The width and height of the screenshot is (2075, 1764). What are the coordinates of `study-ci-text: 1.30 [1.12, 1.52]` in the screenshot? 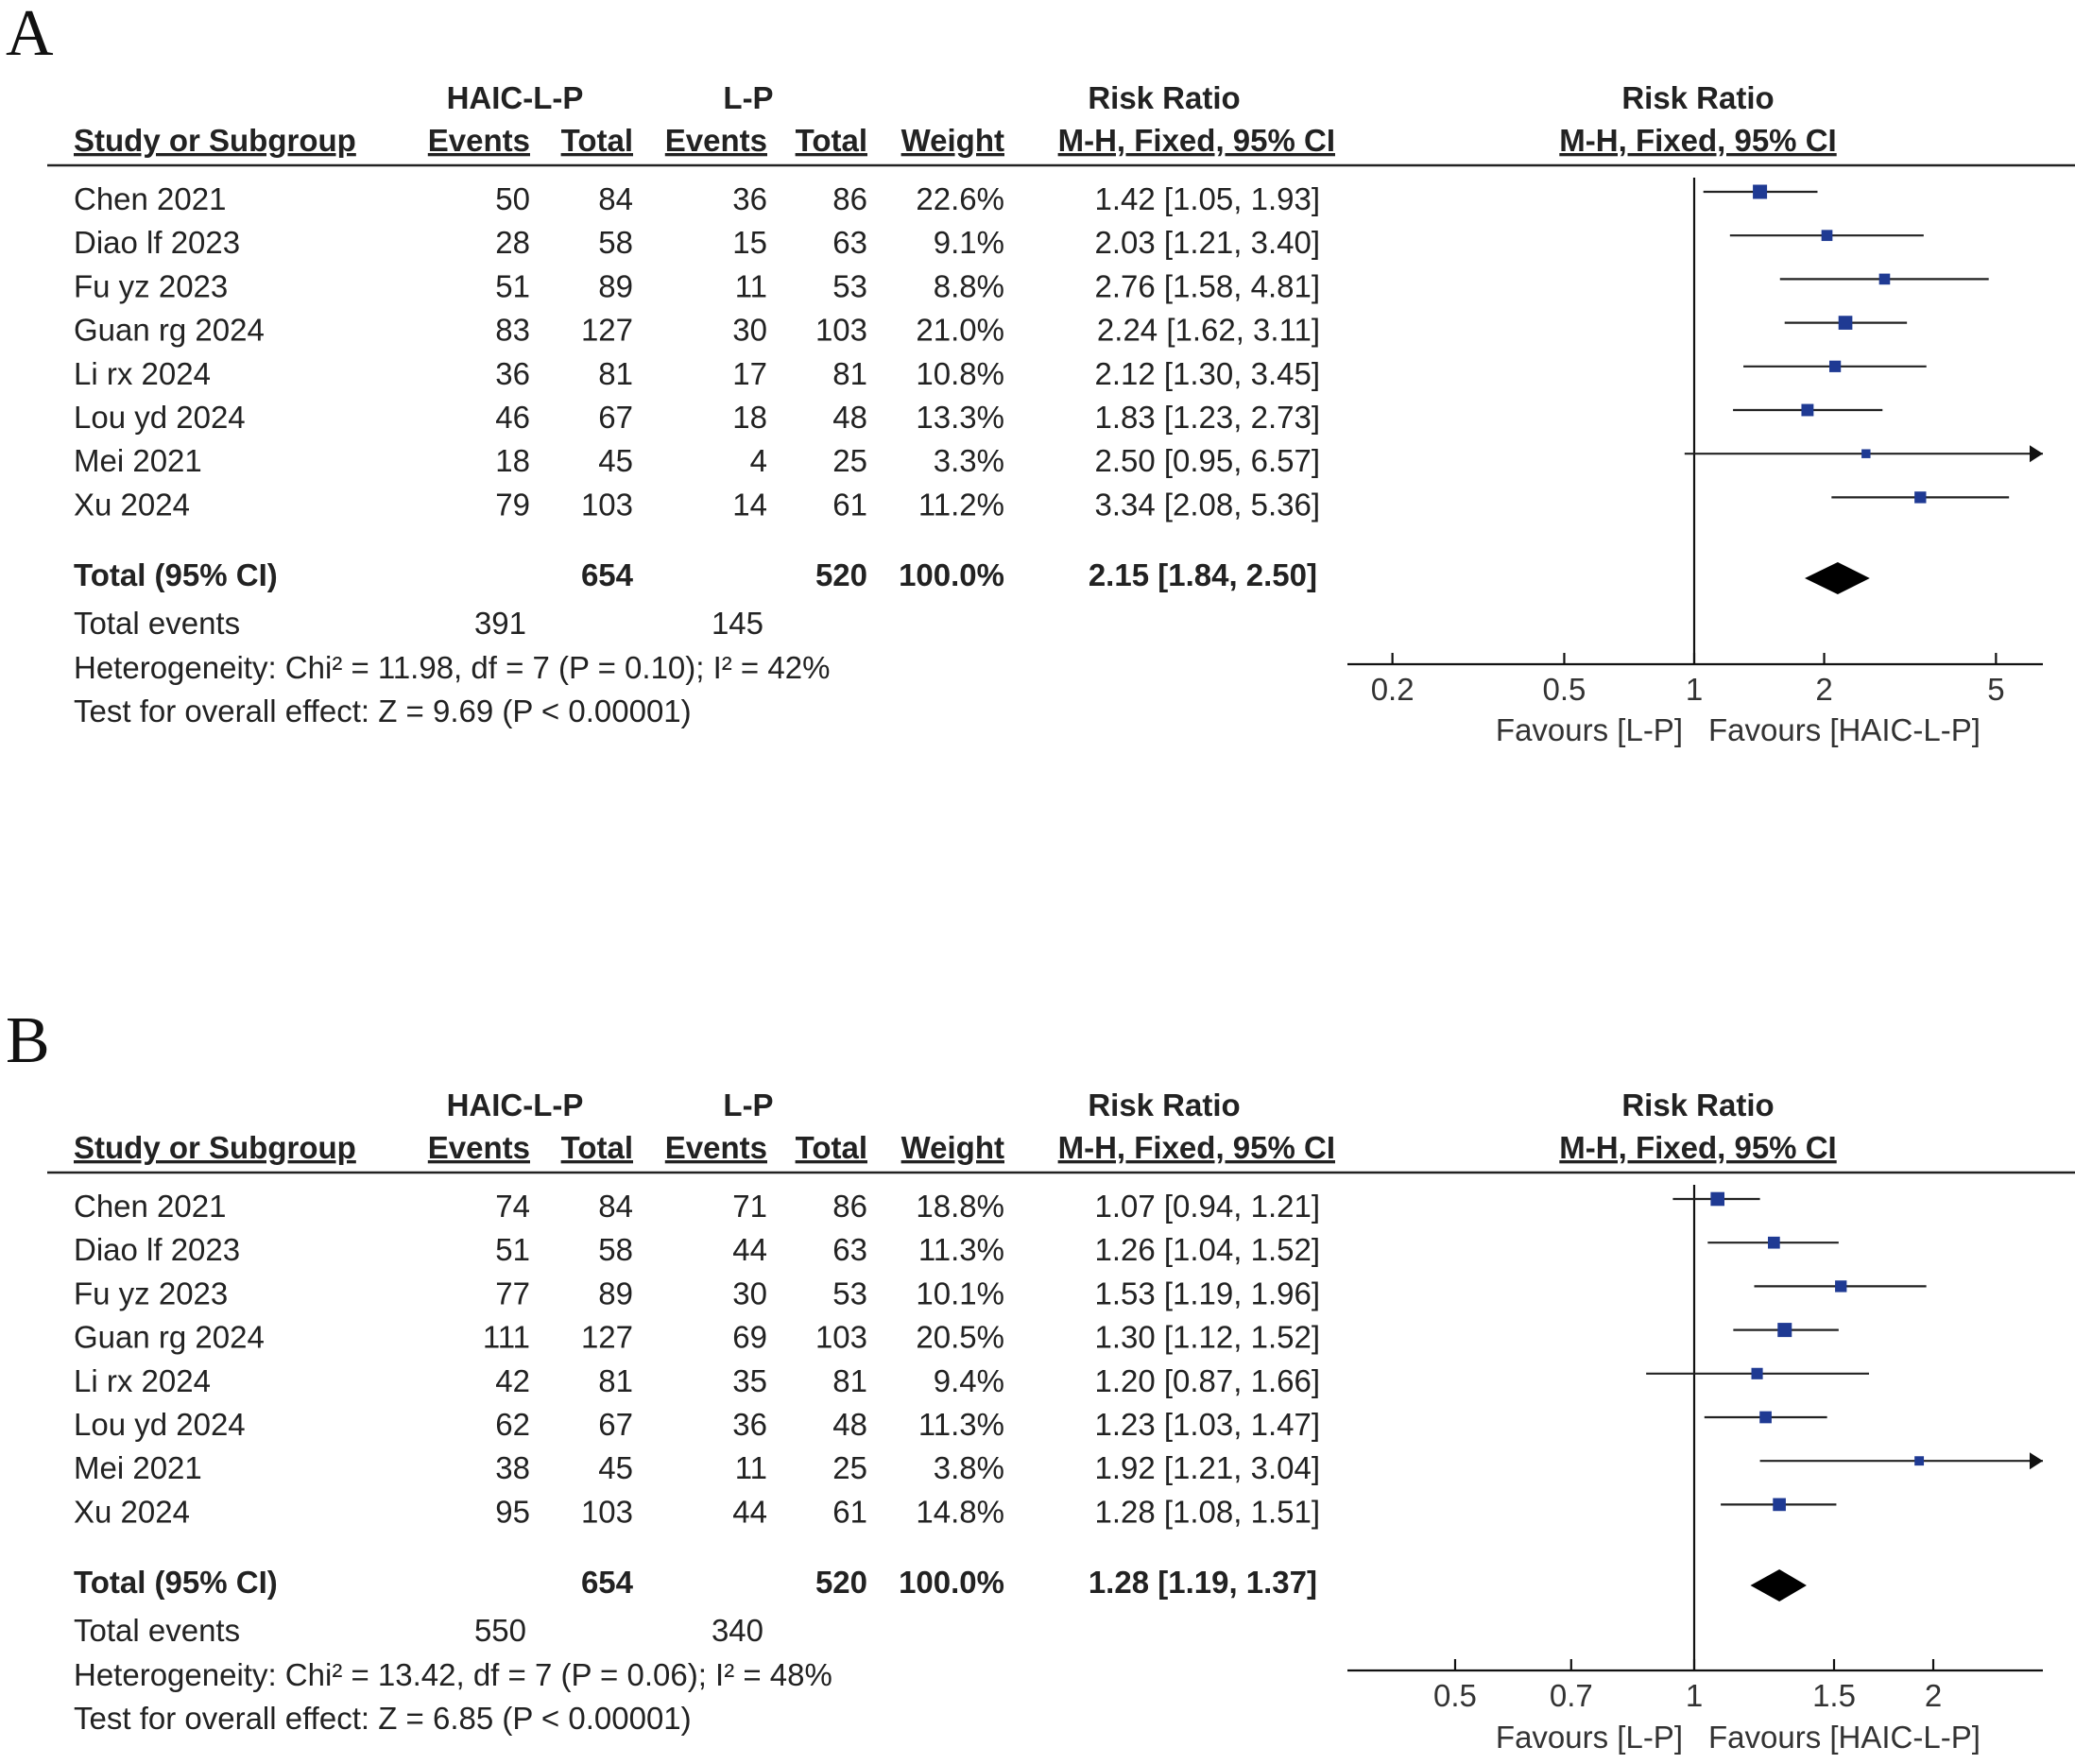 It's located at (1207, 1337).